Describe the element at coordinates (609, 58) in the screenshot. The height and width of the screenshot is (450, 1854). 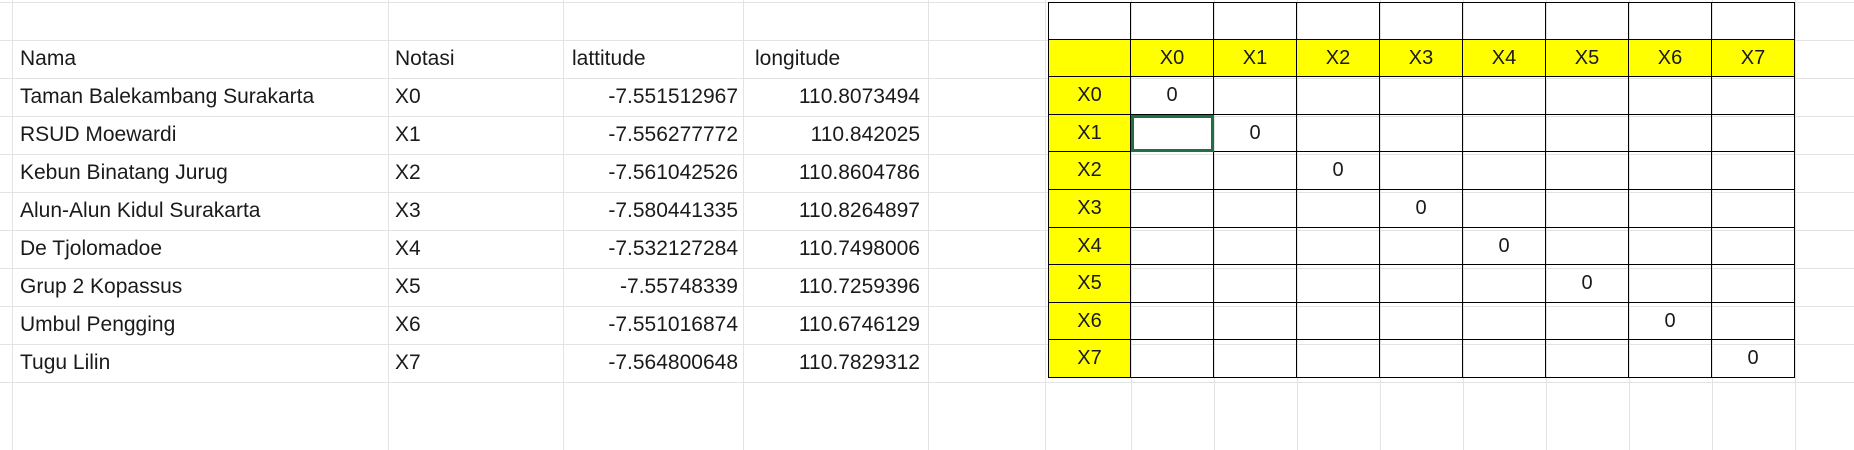
I see `header-latitude: lattitude` at that location.